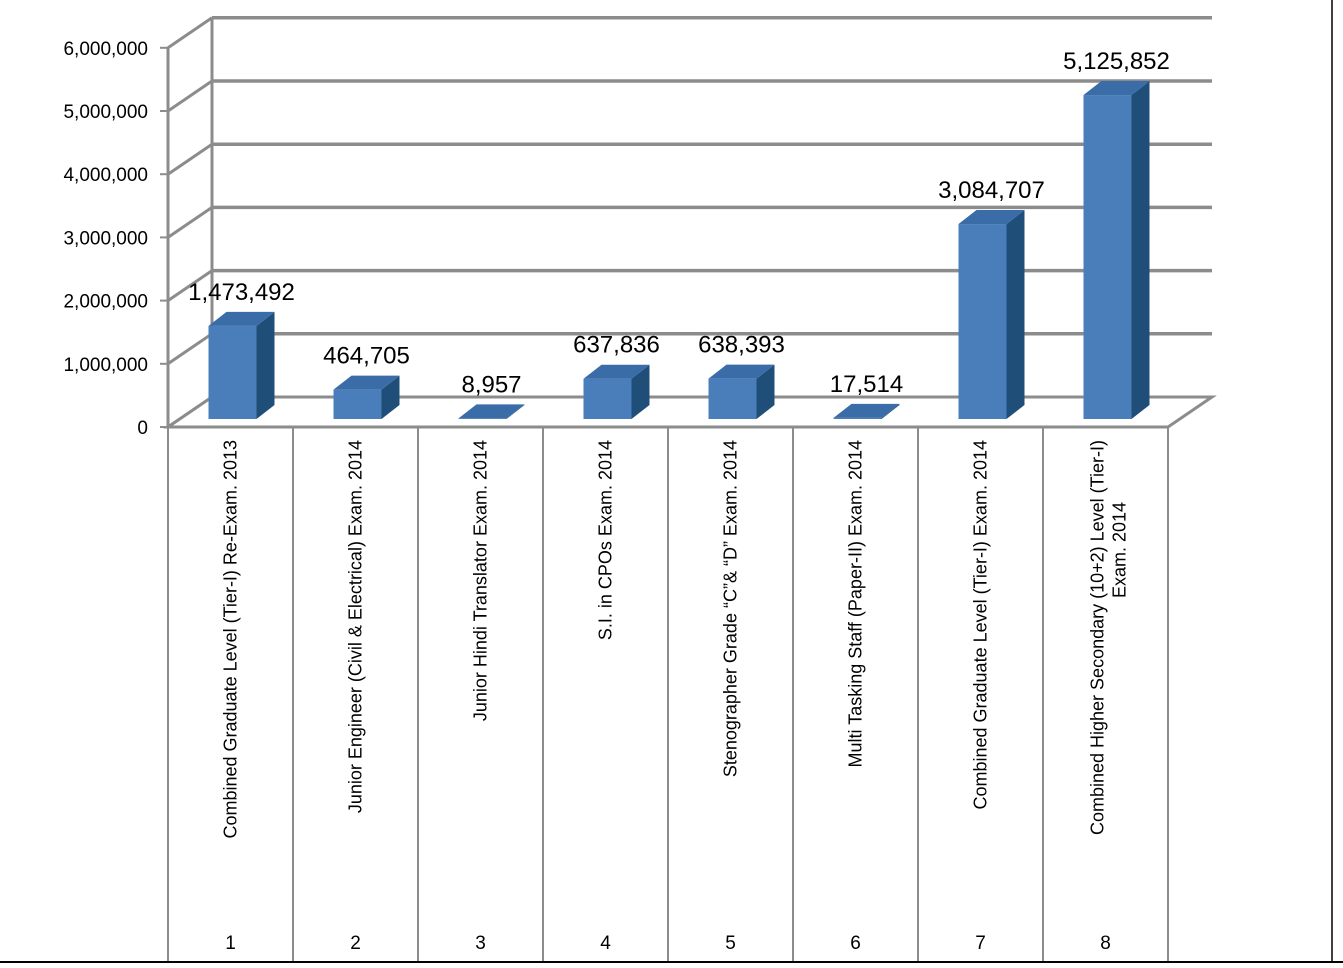 This screenshot has width=1343, height=968. What do you see at coordinates (855, 943) in the screenshot?
I see `category-number: 6` at bounding box center [855, 943].